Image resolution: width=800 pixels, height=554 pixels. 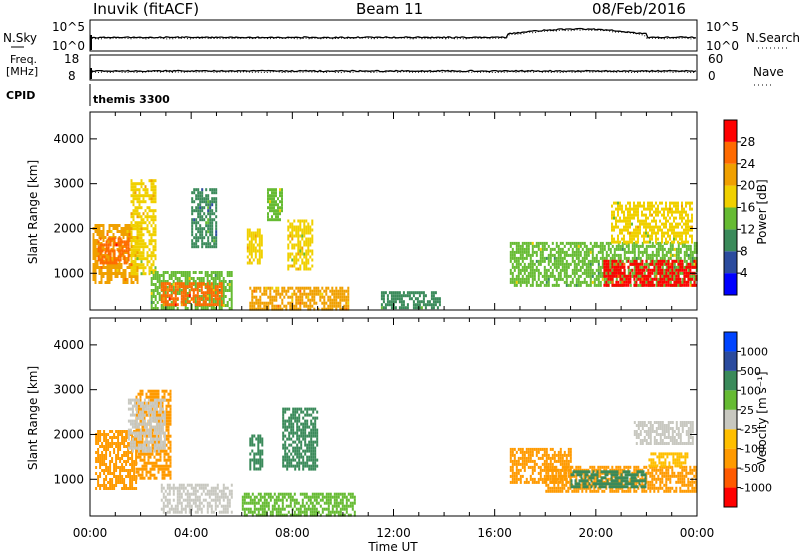 I want to click on colorbar-tick-label: 12, so click(x=747, y=229).